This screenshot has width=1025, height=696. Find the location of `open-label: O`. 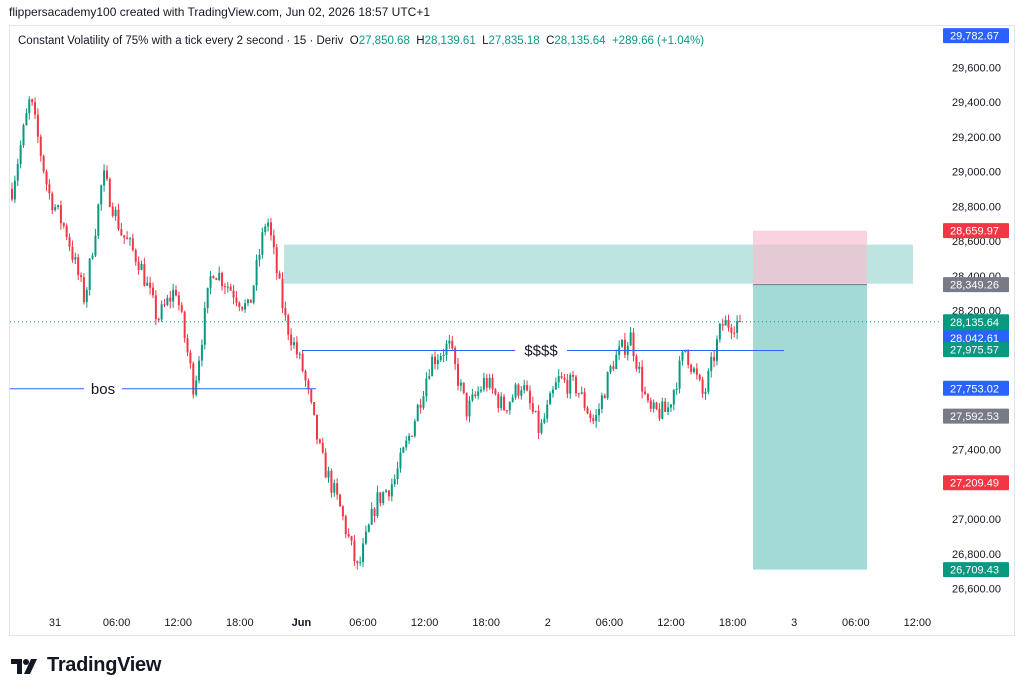

open-label: O is located at coordinates (354, 41).